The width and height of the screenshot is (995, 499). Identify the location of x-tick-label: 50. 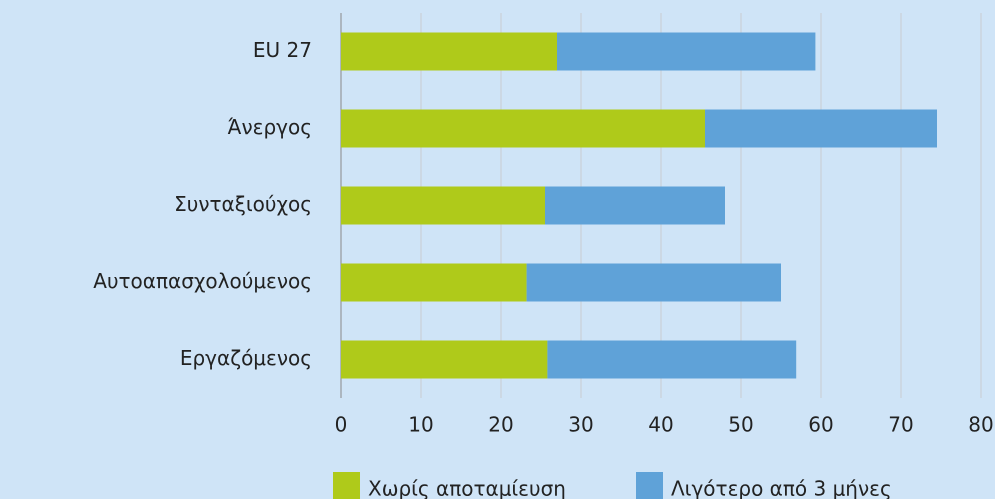
(740, 425).